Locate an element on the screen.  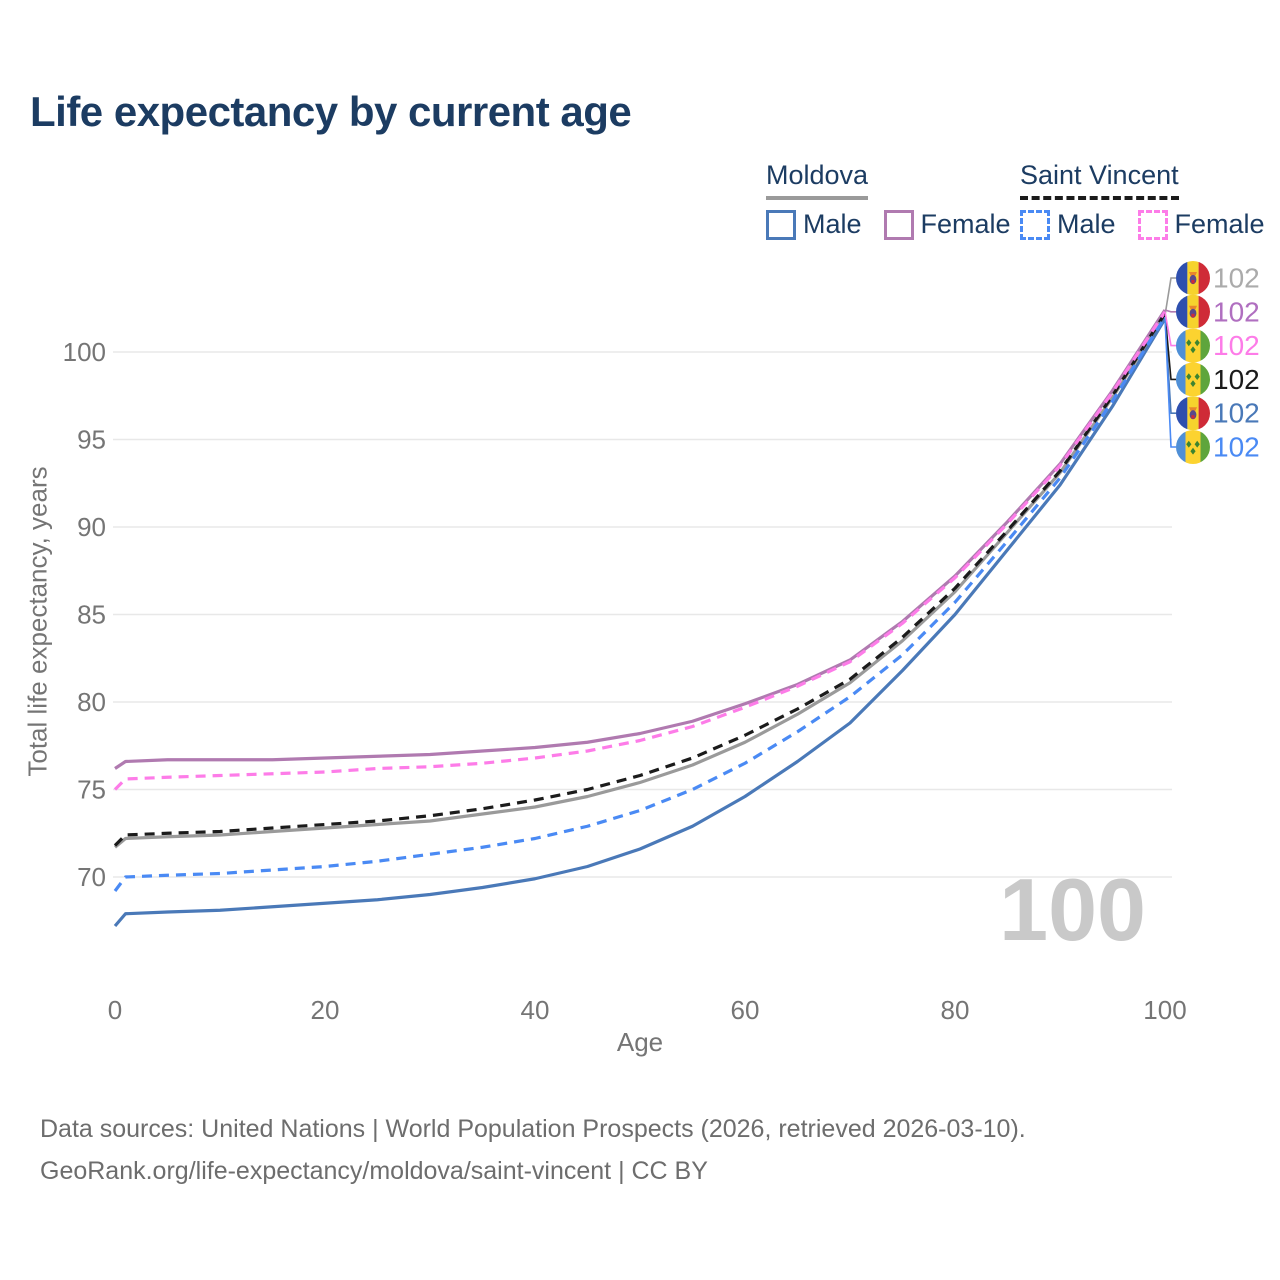
x-axis-title: Age is located at coordinates (640, 1042).